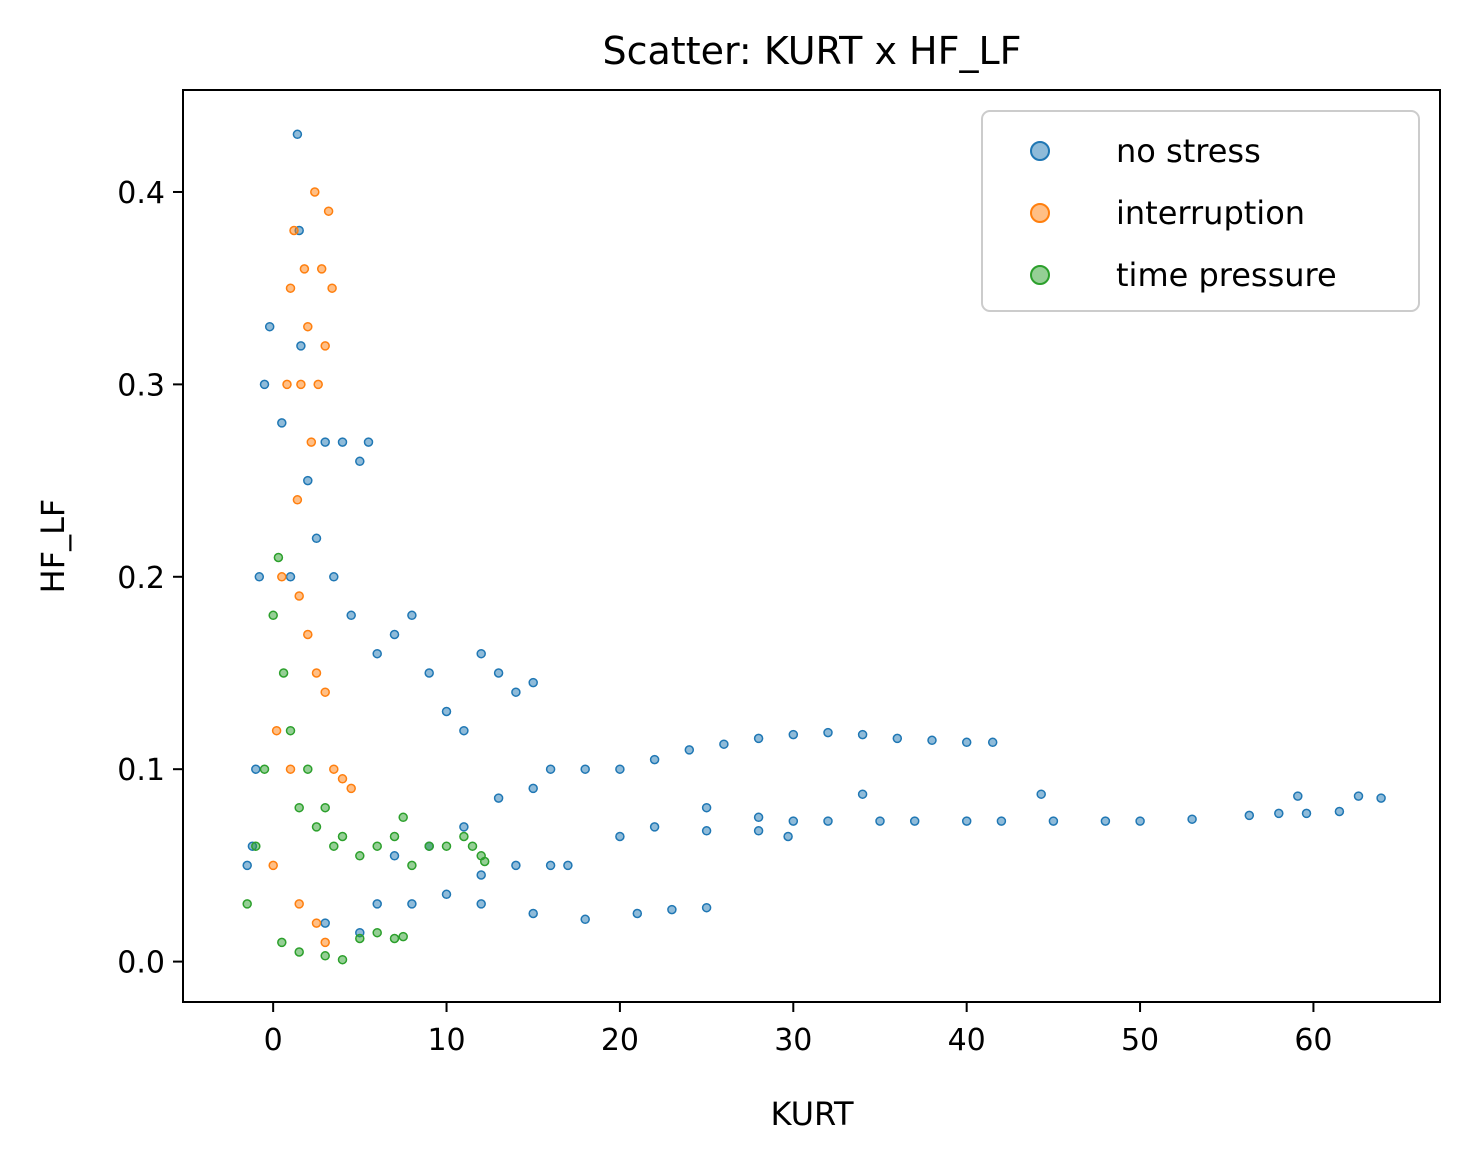 The image size is (1470, 1165). I want to click on legend-label-no-stress: no stress, so click(1188, 151).